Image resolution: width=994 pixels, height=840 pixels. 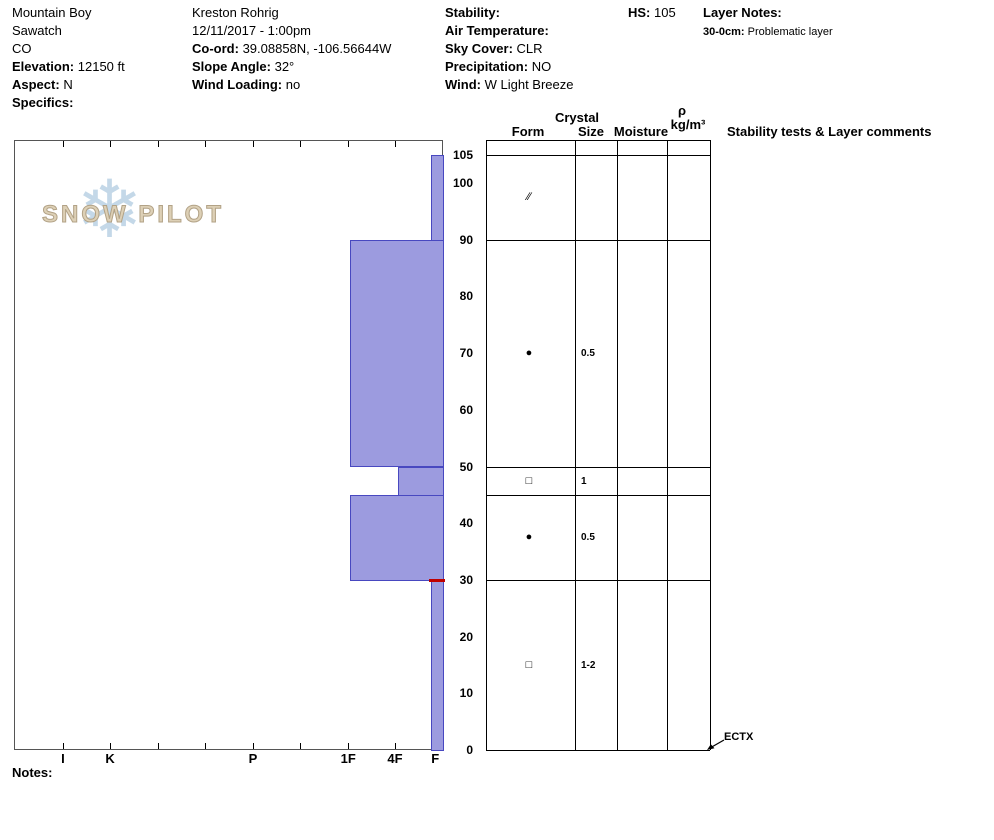 What do you see at coordinates (652, 13) in the screenshot?
I see `snow-height-row: HS: 105` at bounding box center [652, 13].